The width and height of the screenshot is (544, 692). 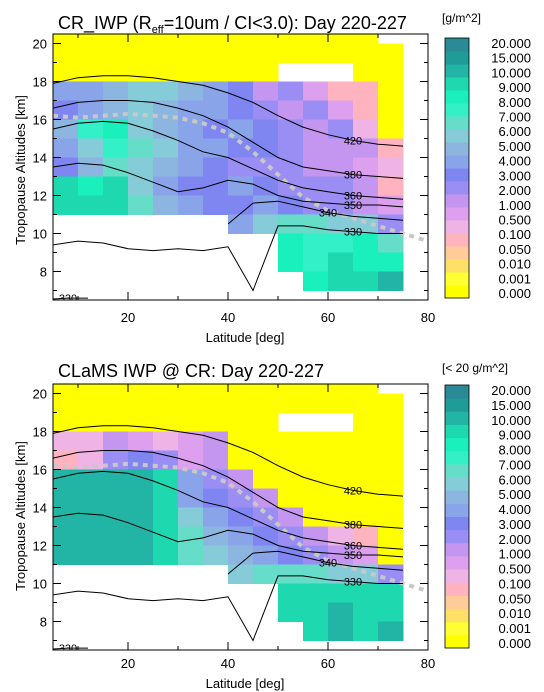 What do you see at coordinates (511, 390) in the screenshot?
I see `colorbar-label: 20.000` at bounding box center [511, 390].